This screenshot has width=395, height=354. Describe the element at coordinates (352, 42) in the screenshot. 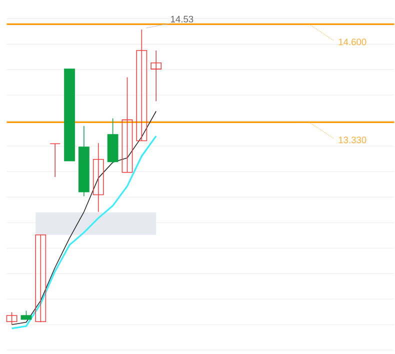

I see `text: 14.600` at that location.